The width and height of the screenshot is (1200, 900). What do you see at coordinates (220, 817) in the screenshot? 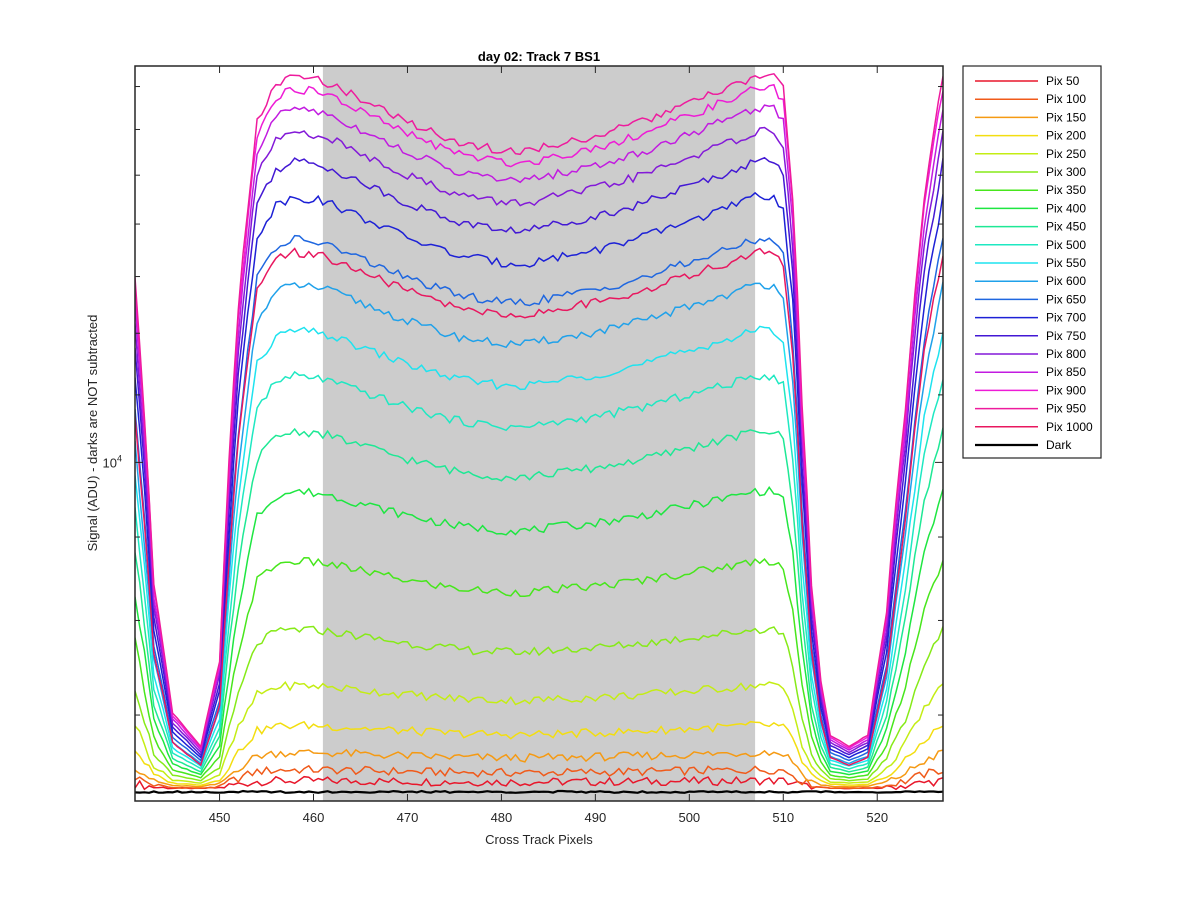
I see `x-tick-label: 450` at bounding box center [220, 817].